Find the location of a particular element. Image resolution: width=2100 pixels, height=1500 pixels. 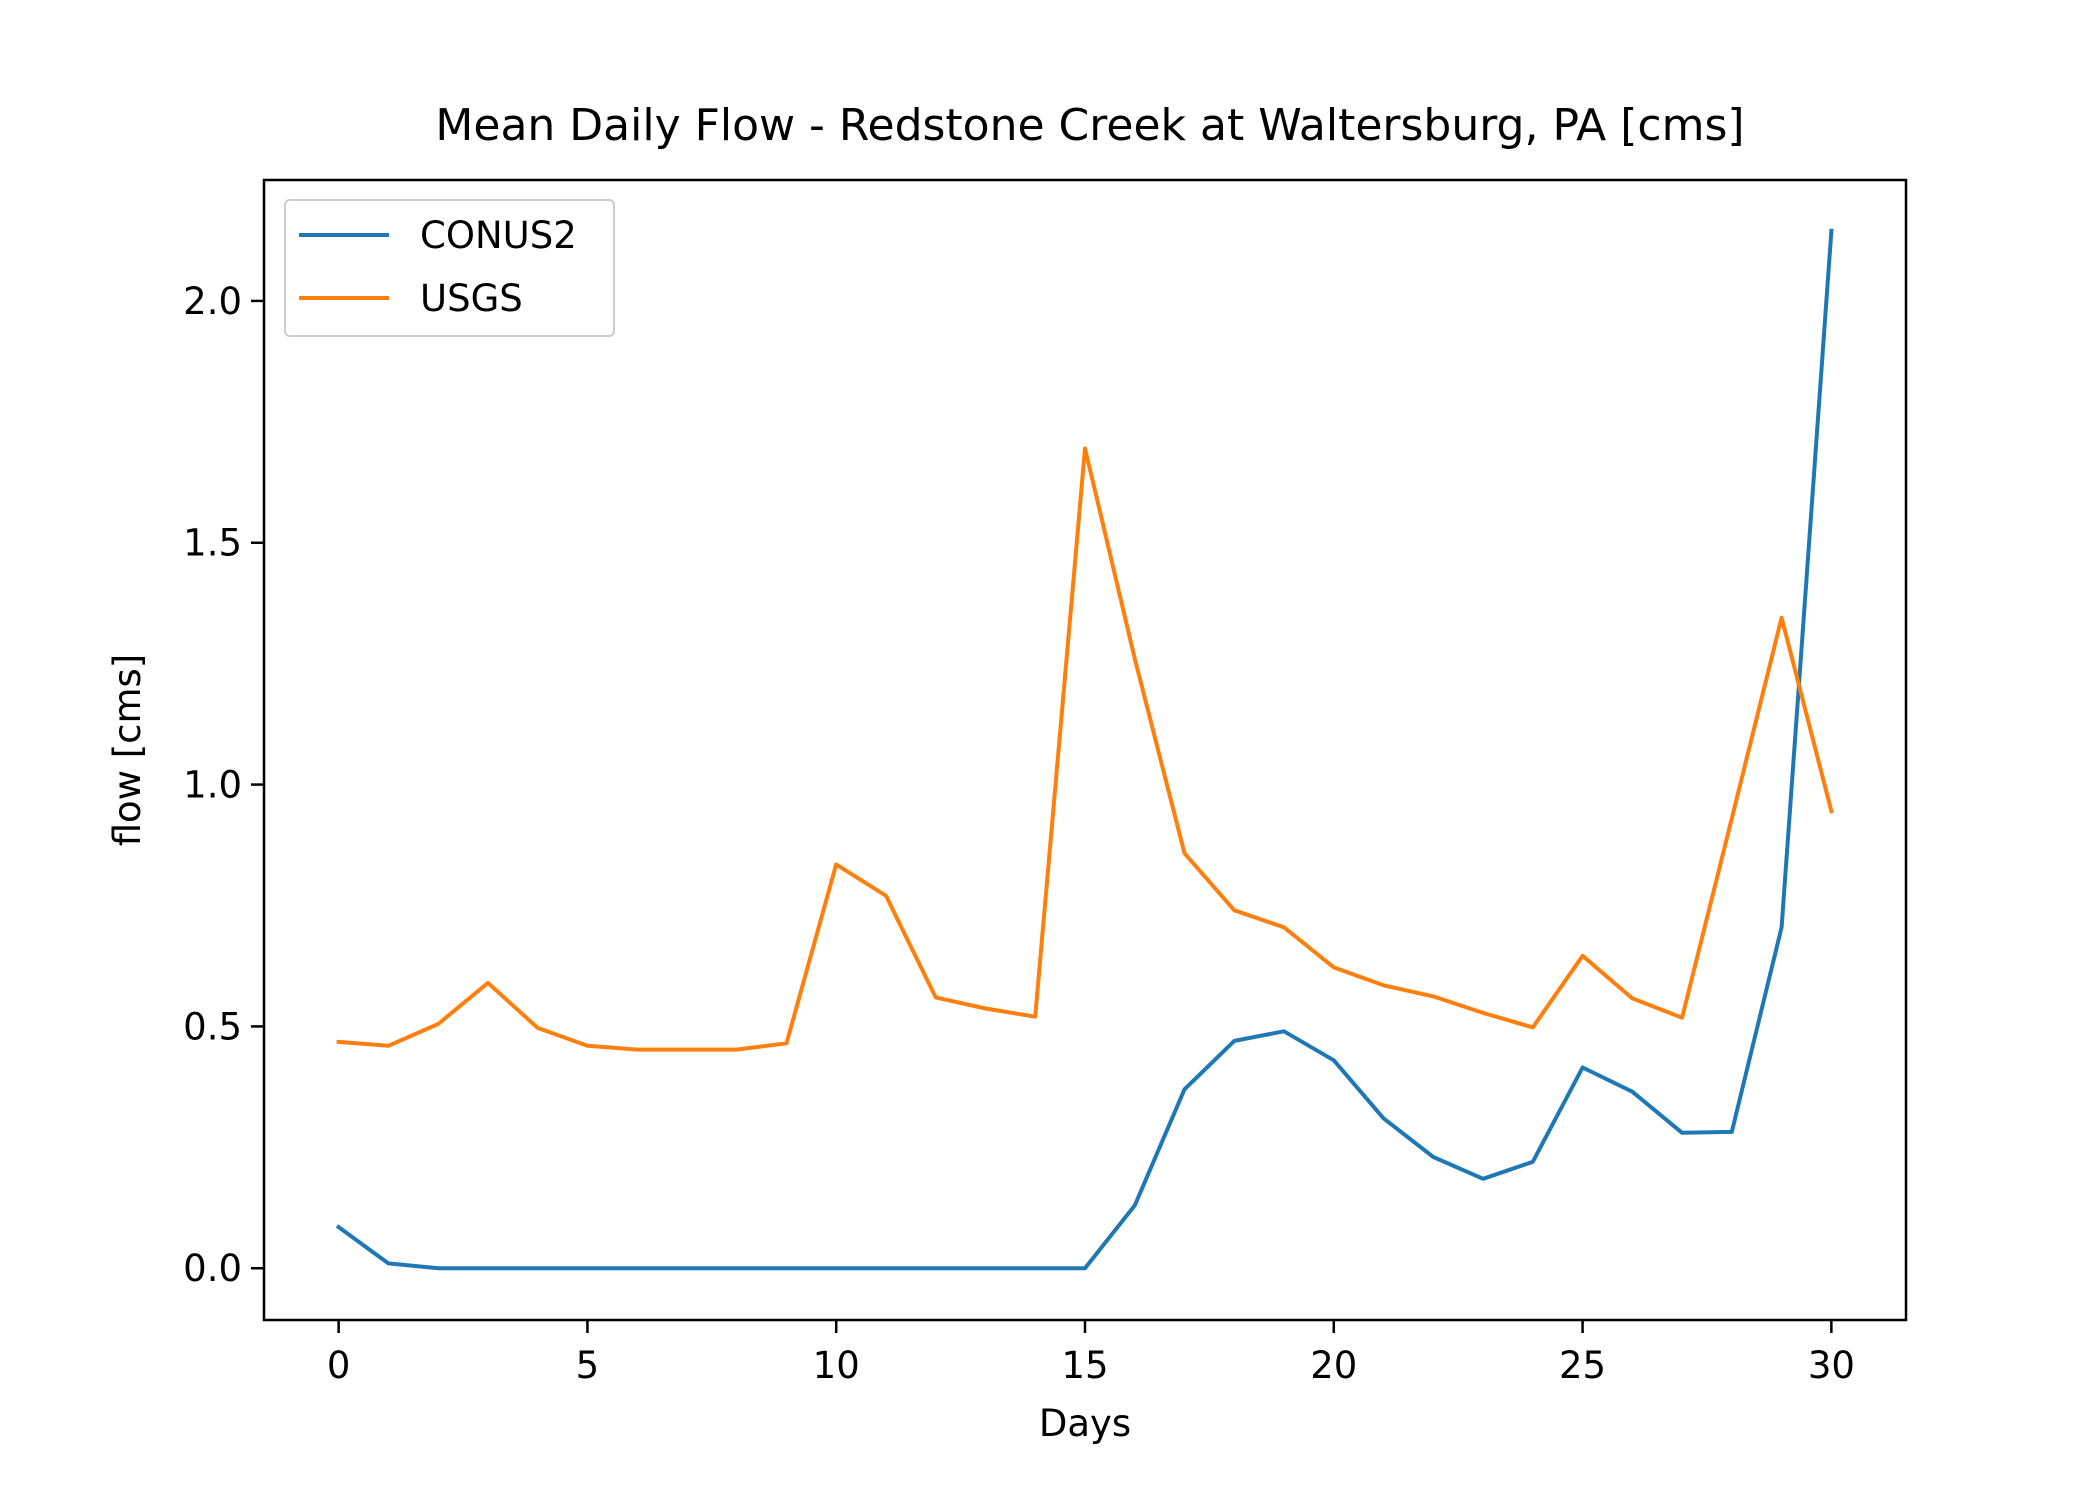

y-tick-label: 0.5 is located at coordinates (212, 1026).